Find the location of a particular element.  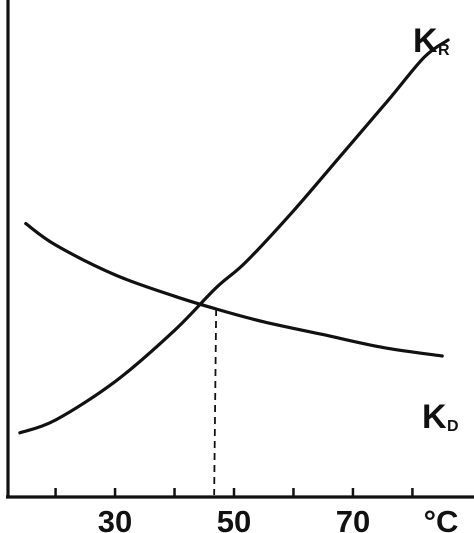

x-axis-ticks is located at coordinates (234, 492).